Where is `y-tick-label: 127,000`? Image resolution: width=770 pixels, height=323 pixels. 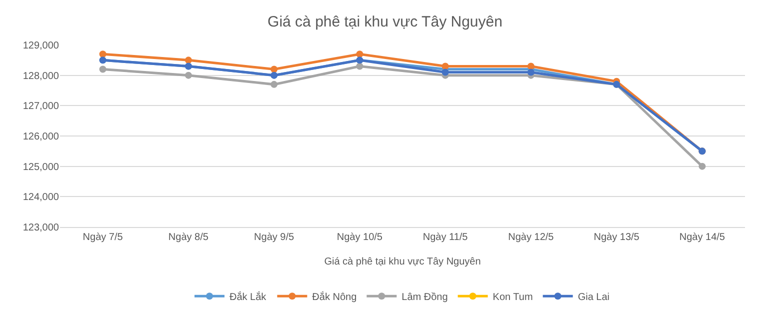 y-tick-label: 127,000 is located at coordinates (41, 106).